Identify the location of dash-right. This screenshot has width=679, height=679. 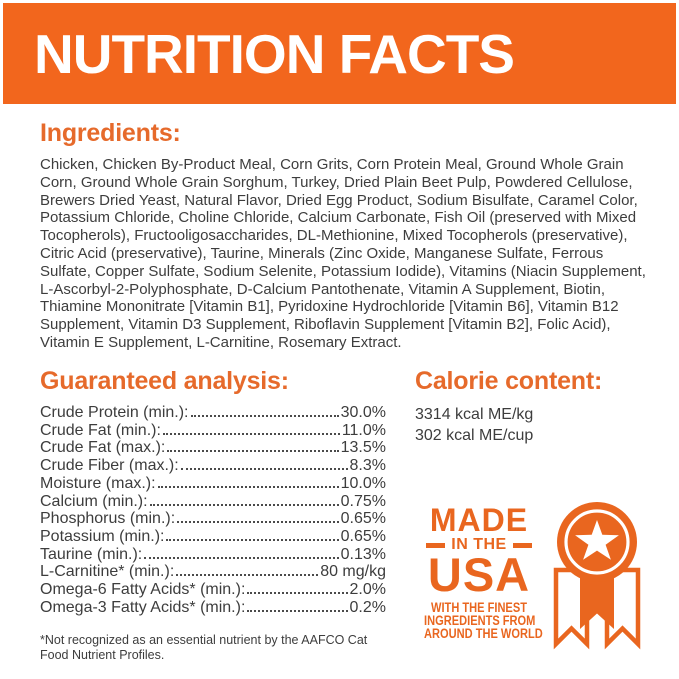
(522, 545).